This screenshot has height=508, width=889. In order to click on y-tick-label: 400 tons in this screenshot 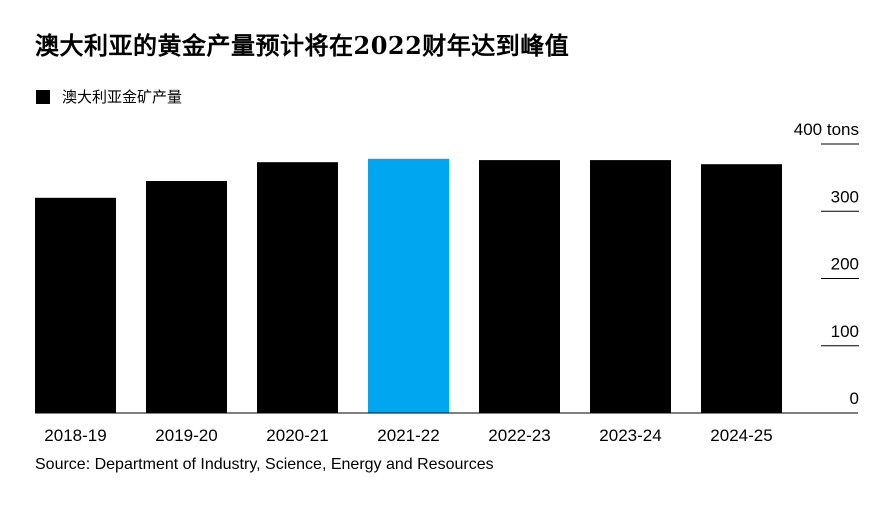, I will do `click(826, 129)`.